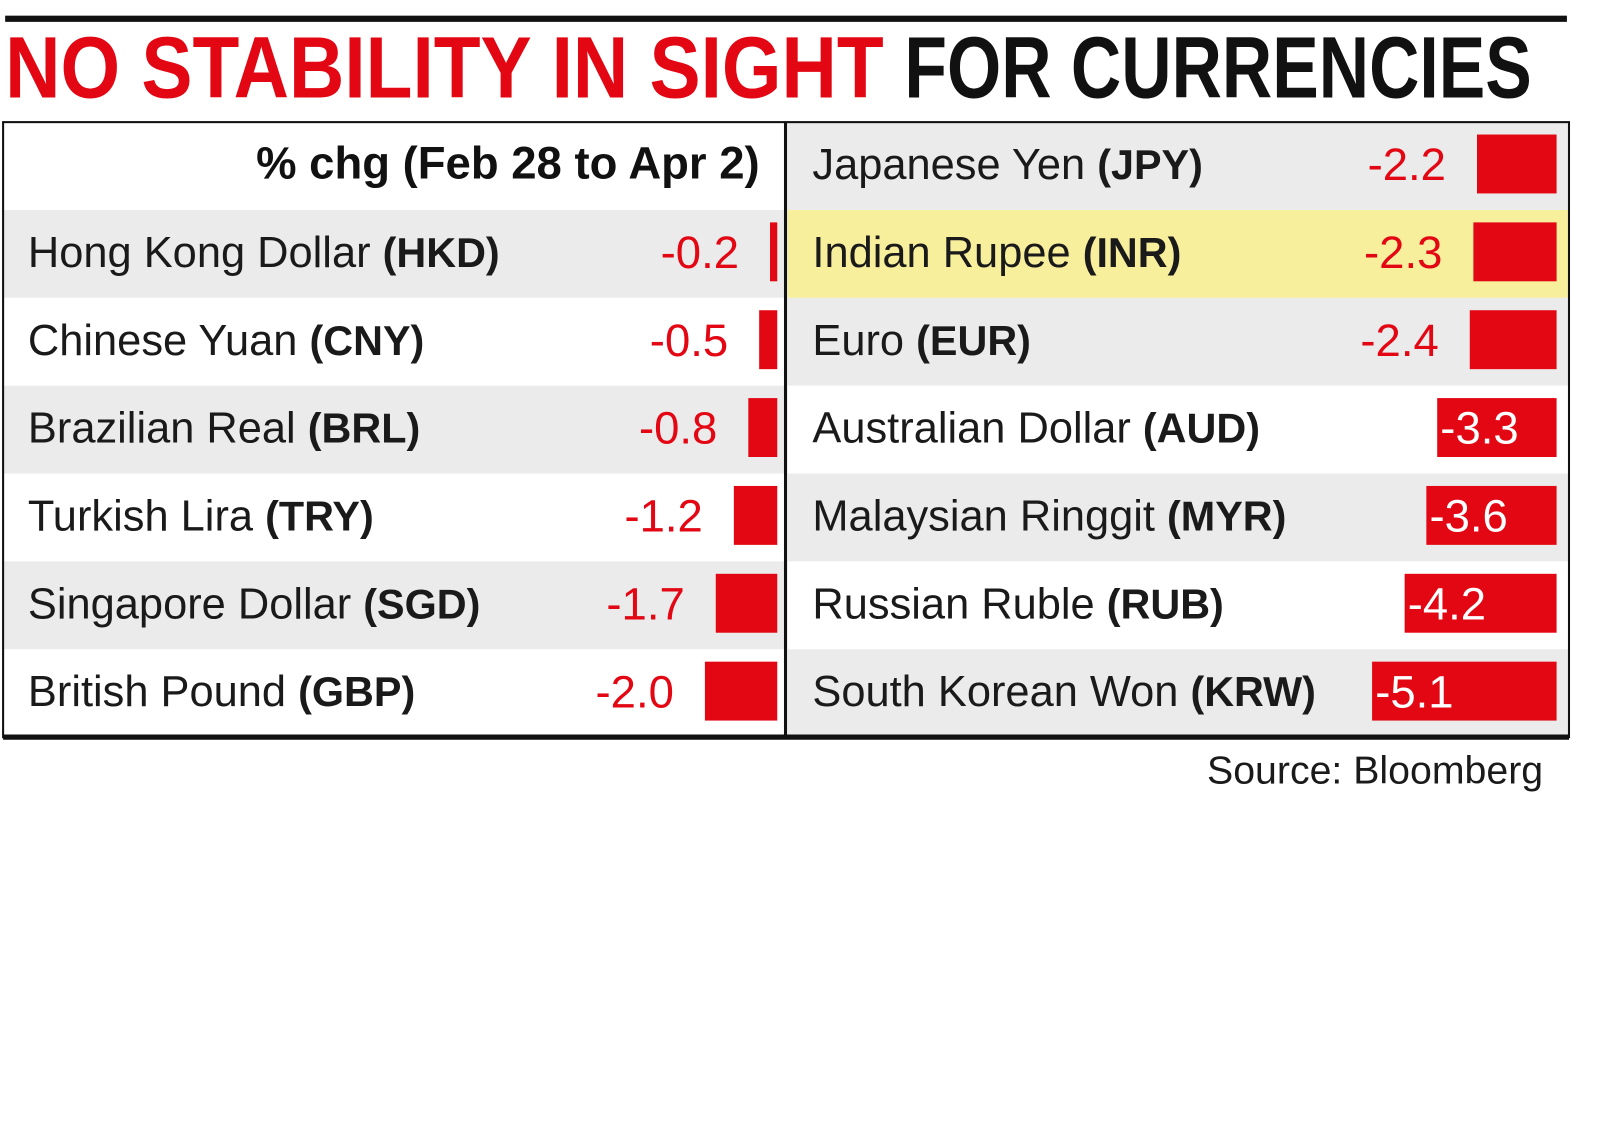  What do you see at coordinates (1132, 253) in the screenshot?
I see `currency-code: (INR)` at bounding box center [1132, 253].